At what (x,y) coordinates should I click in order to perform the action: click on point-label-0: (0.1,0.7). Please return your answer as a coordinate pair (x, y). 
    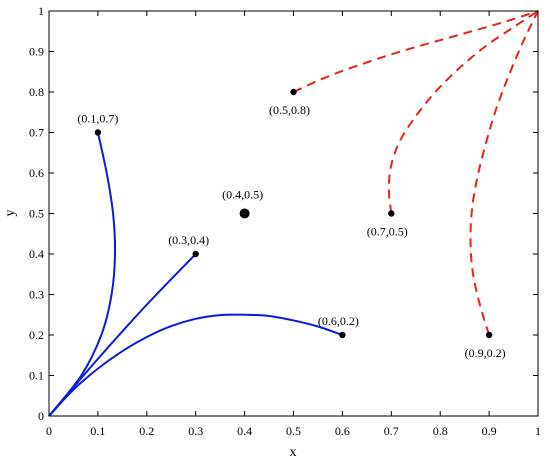
    Looking at the image, I should click on (97, 119).